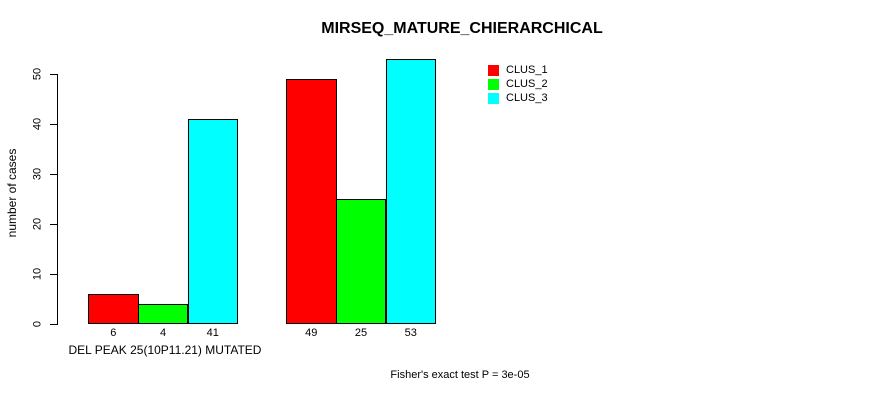 The width and height of the screenshot is (890, 400). Describe the element at coordinates (311, 201) in the screenshot. I see `bar-clus_1-group2` at that location.